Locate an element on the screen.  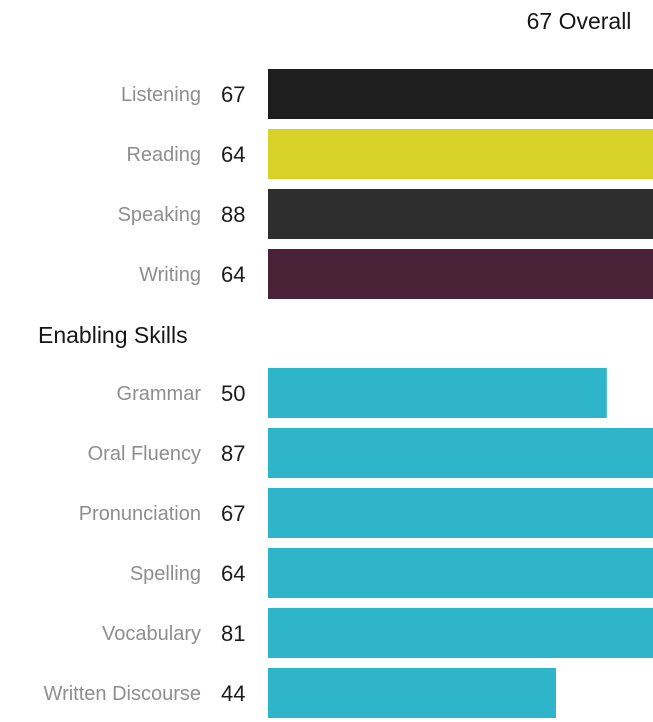
score-label-reading: 64 is located at coordinates (233, 154).